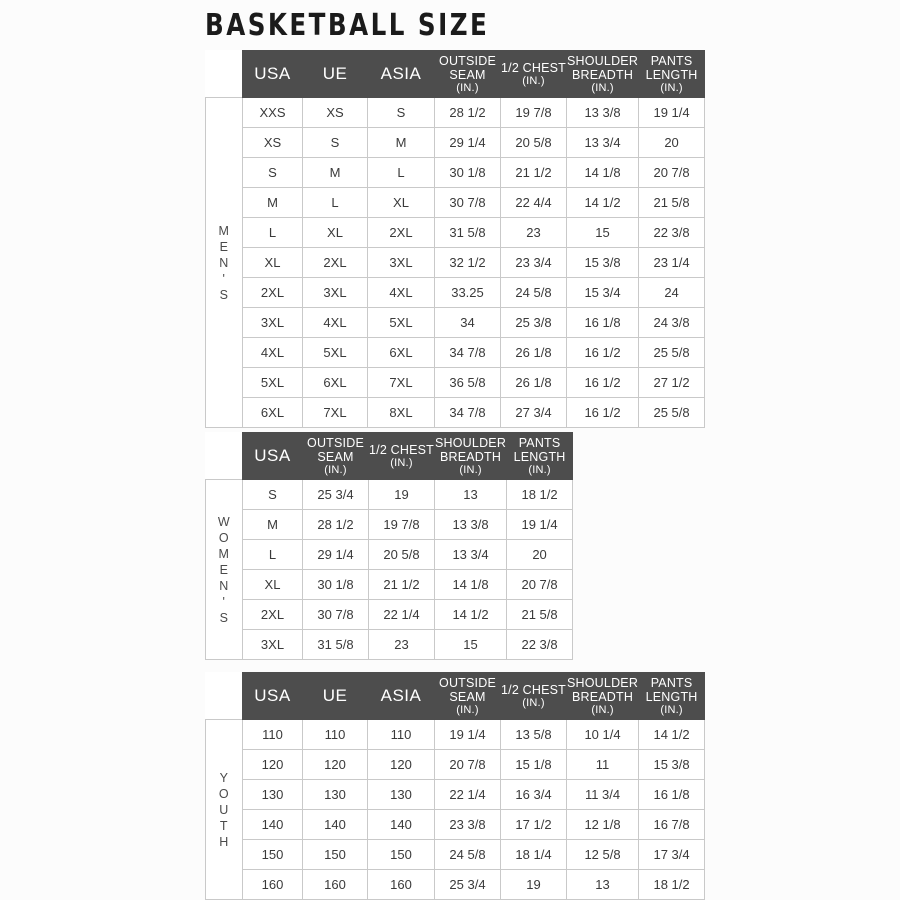 The height and width of the screenshot is (900, 900). I want to click on cell-youth-r4-c1: 150, so click(335, 854).